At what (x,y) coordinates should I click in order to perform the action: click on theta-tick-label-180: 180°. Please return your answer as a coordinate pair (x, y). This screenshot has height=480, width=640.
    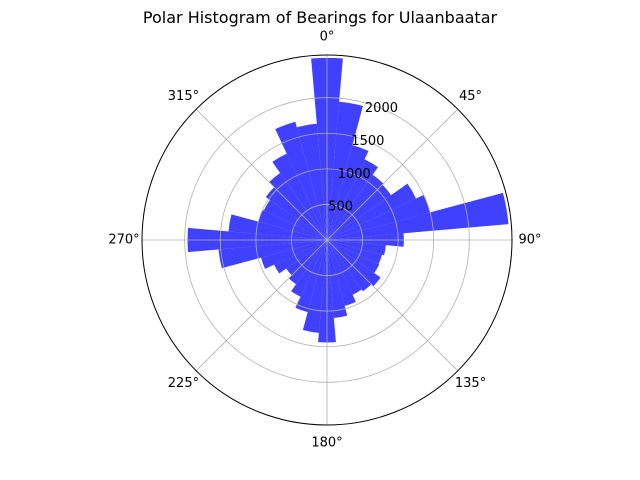
    Looking at the image, I should click on (326, 443).